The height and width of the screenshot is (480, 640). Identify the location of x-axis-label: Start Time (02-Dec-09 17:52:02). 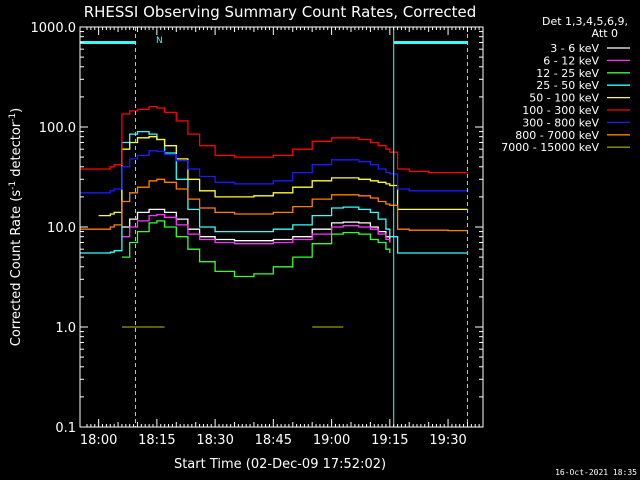
(280, 464).